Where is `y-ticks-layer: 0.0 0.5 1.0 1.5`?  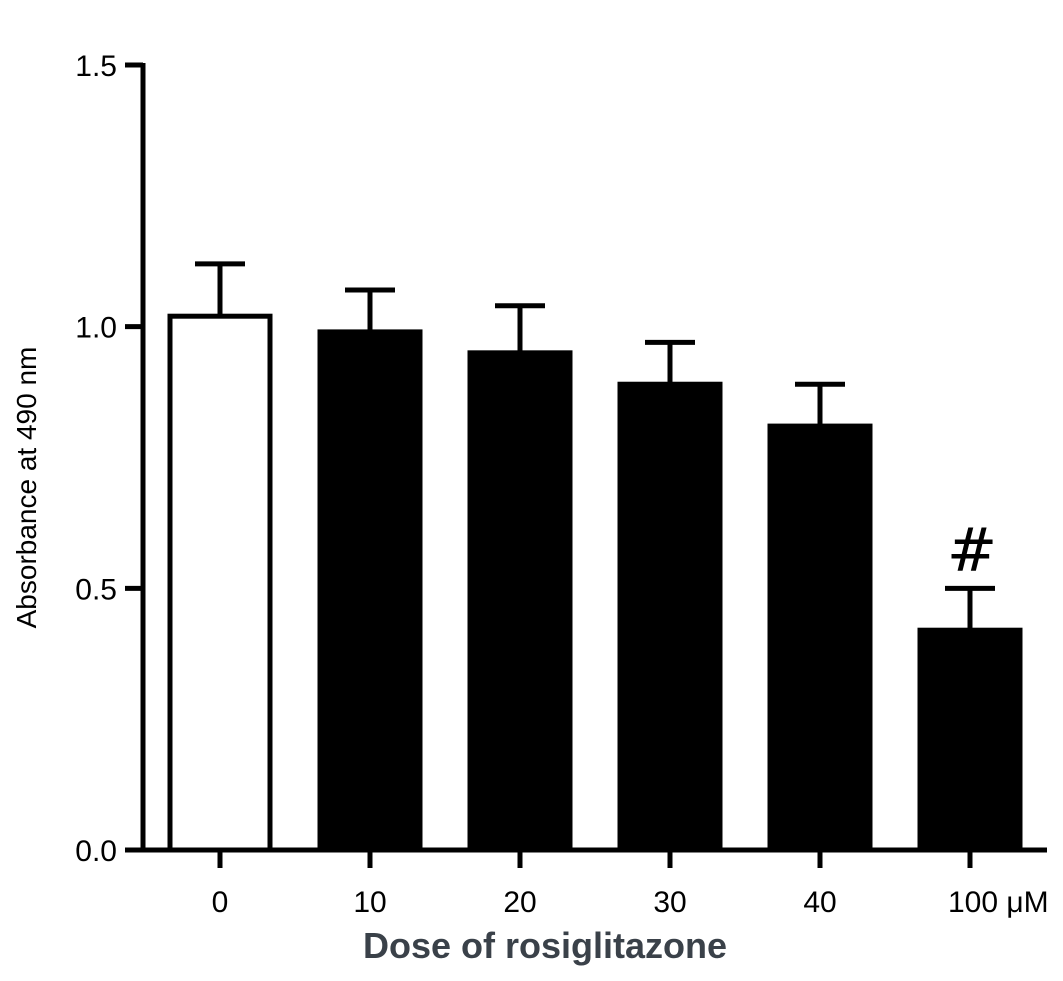 y-ticks-layer: 0.0 0.5 1.0 1.5 is located at coordinates (109, 459).